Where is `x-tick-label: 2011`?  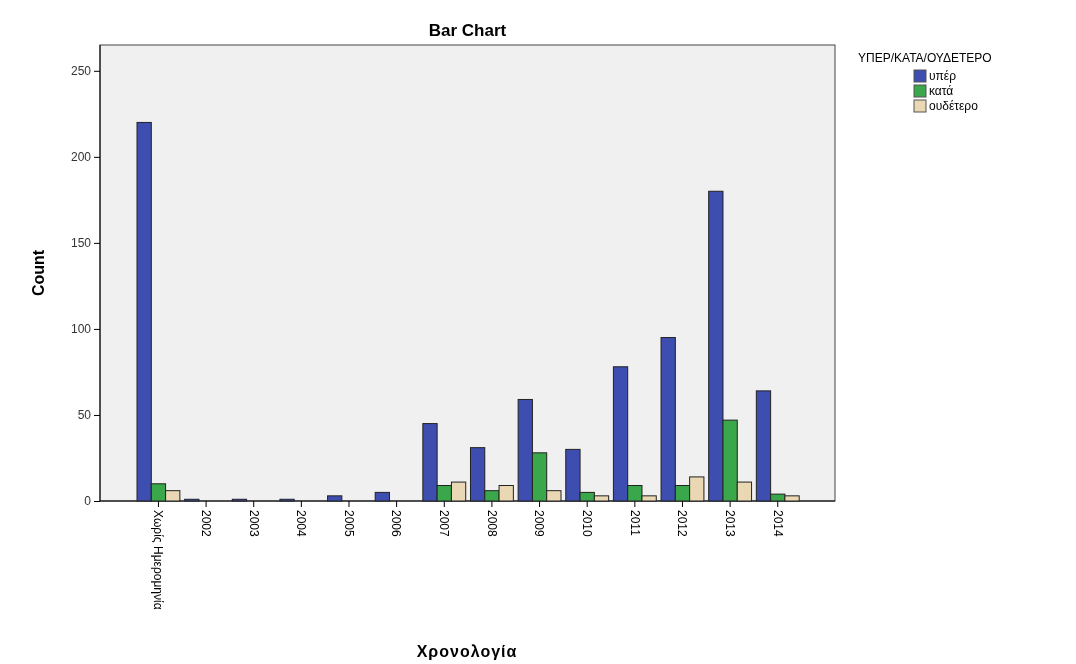
x-tick-label: 2011 is located at coordinates (634, 523).